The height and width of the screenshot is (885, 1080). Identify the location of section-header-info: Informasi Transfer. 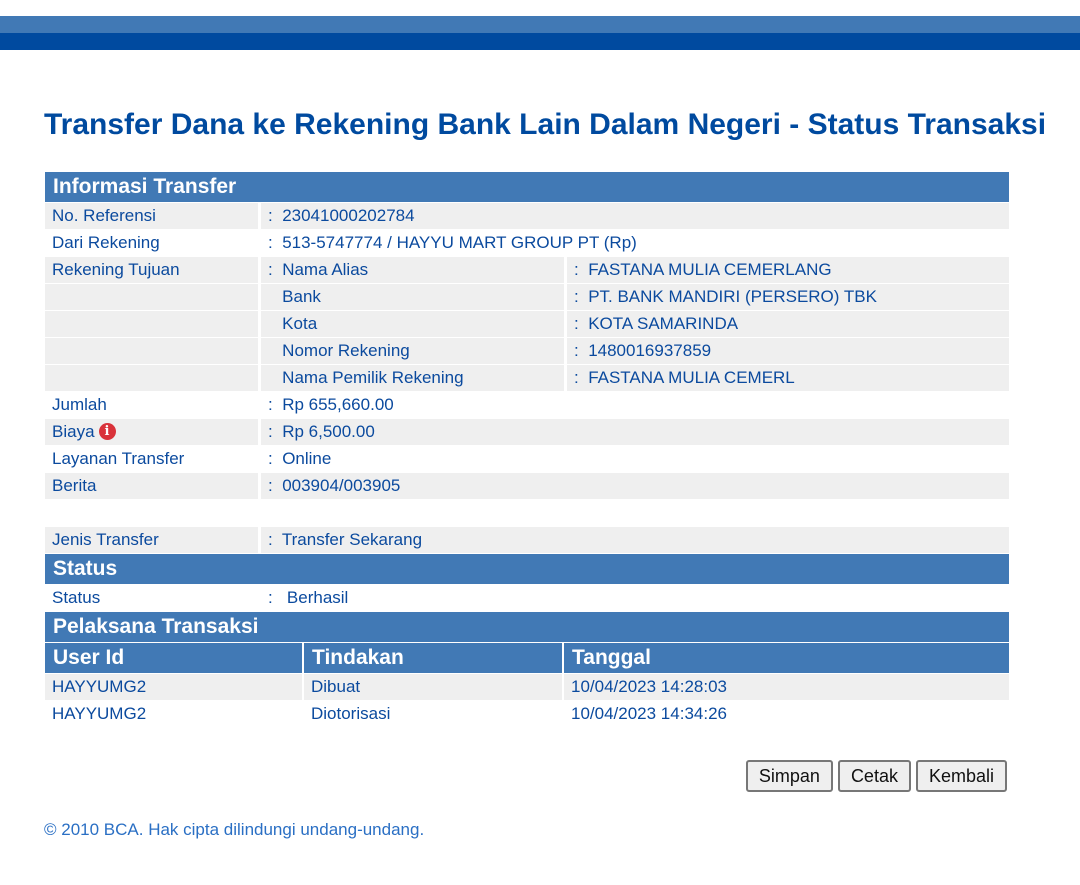
(527, 187).